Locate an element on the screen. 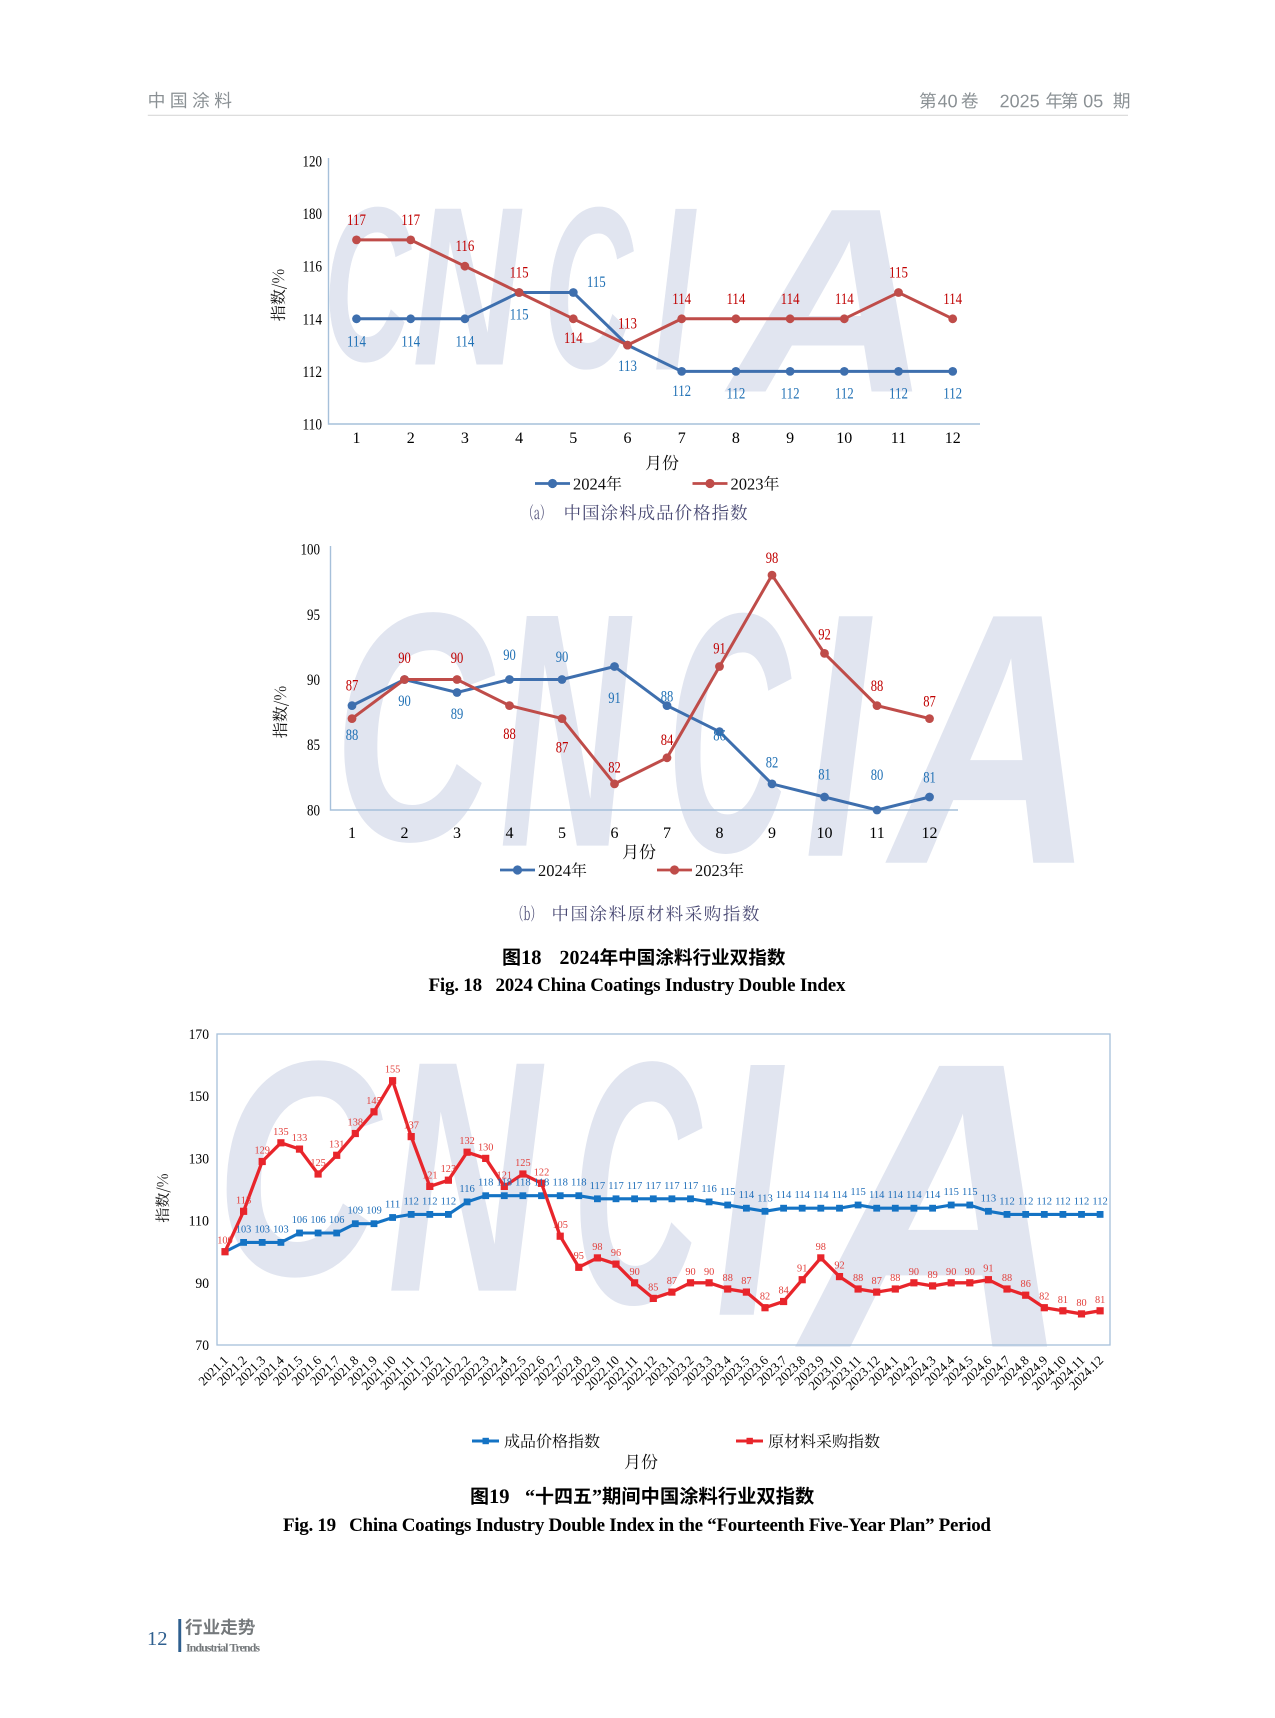 The image size is (1275, 1718). svg-text: 109 is located at coordinates (356, 1211).